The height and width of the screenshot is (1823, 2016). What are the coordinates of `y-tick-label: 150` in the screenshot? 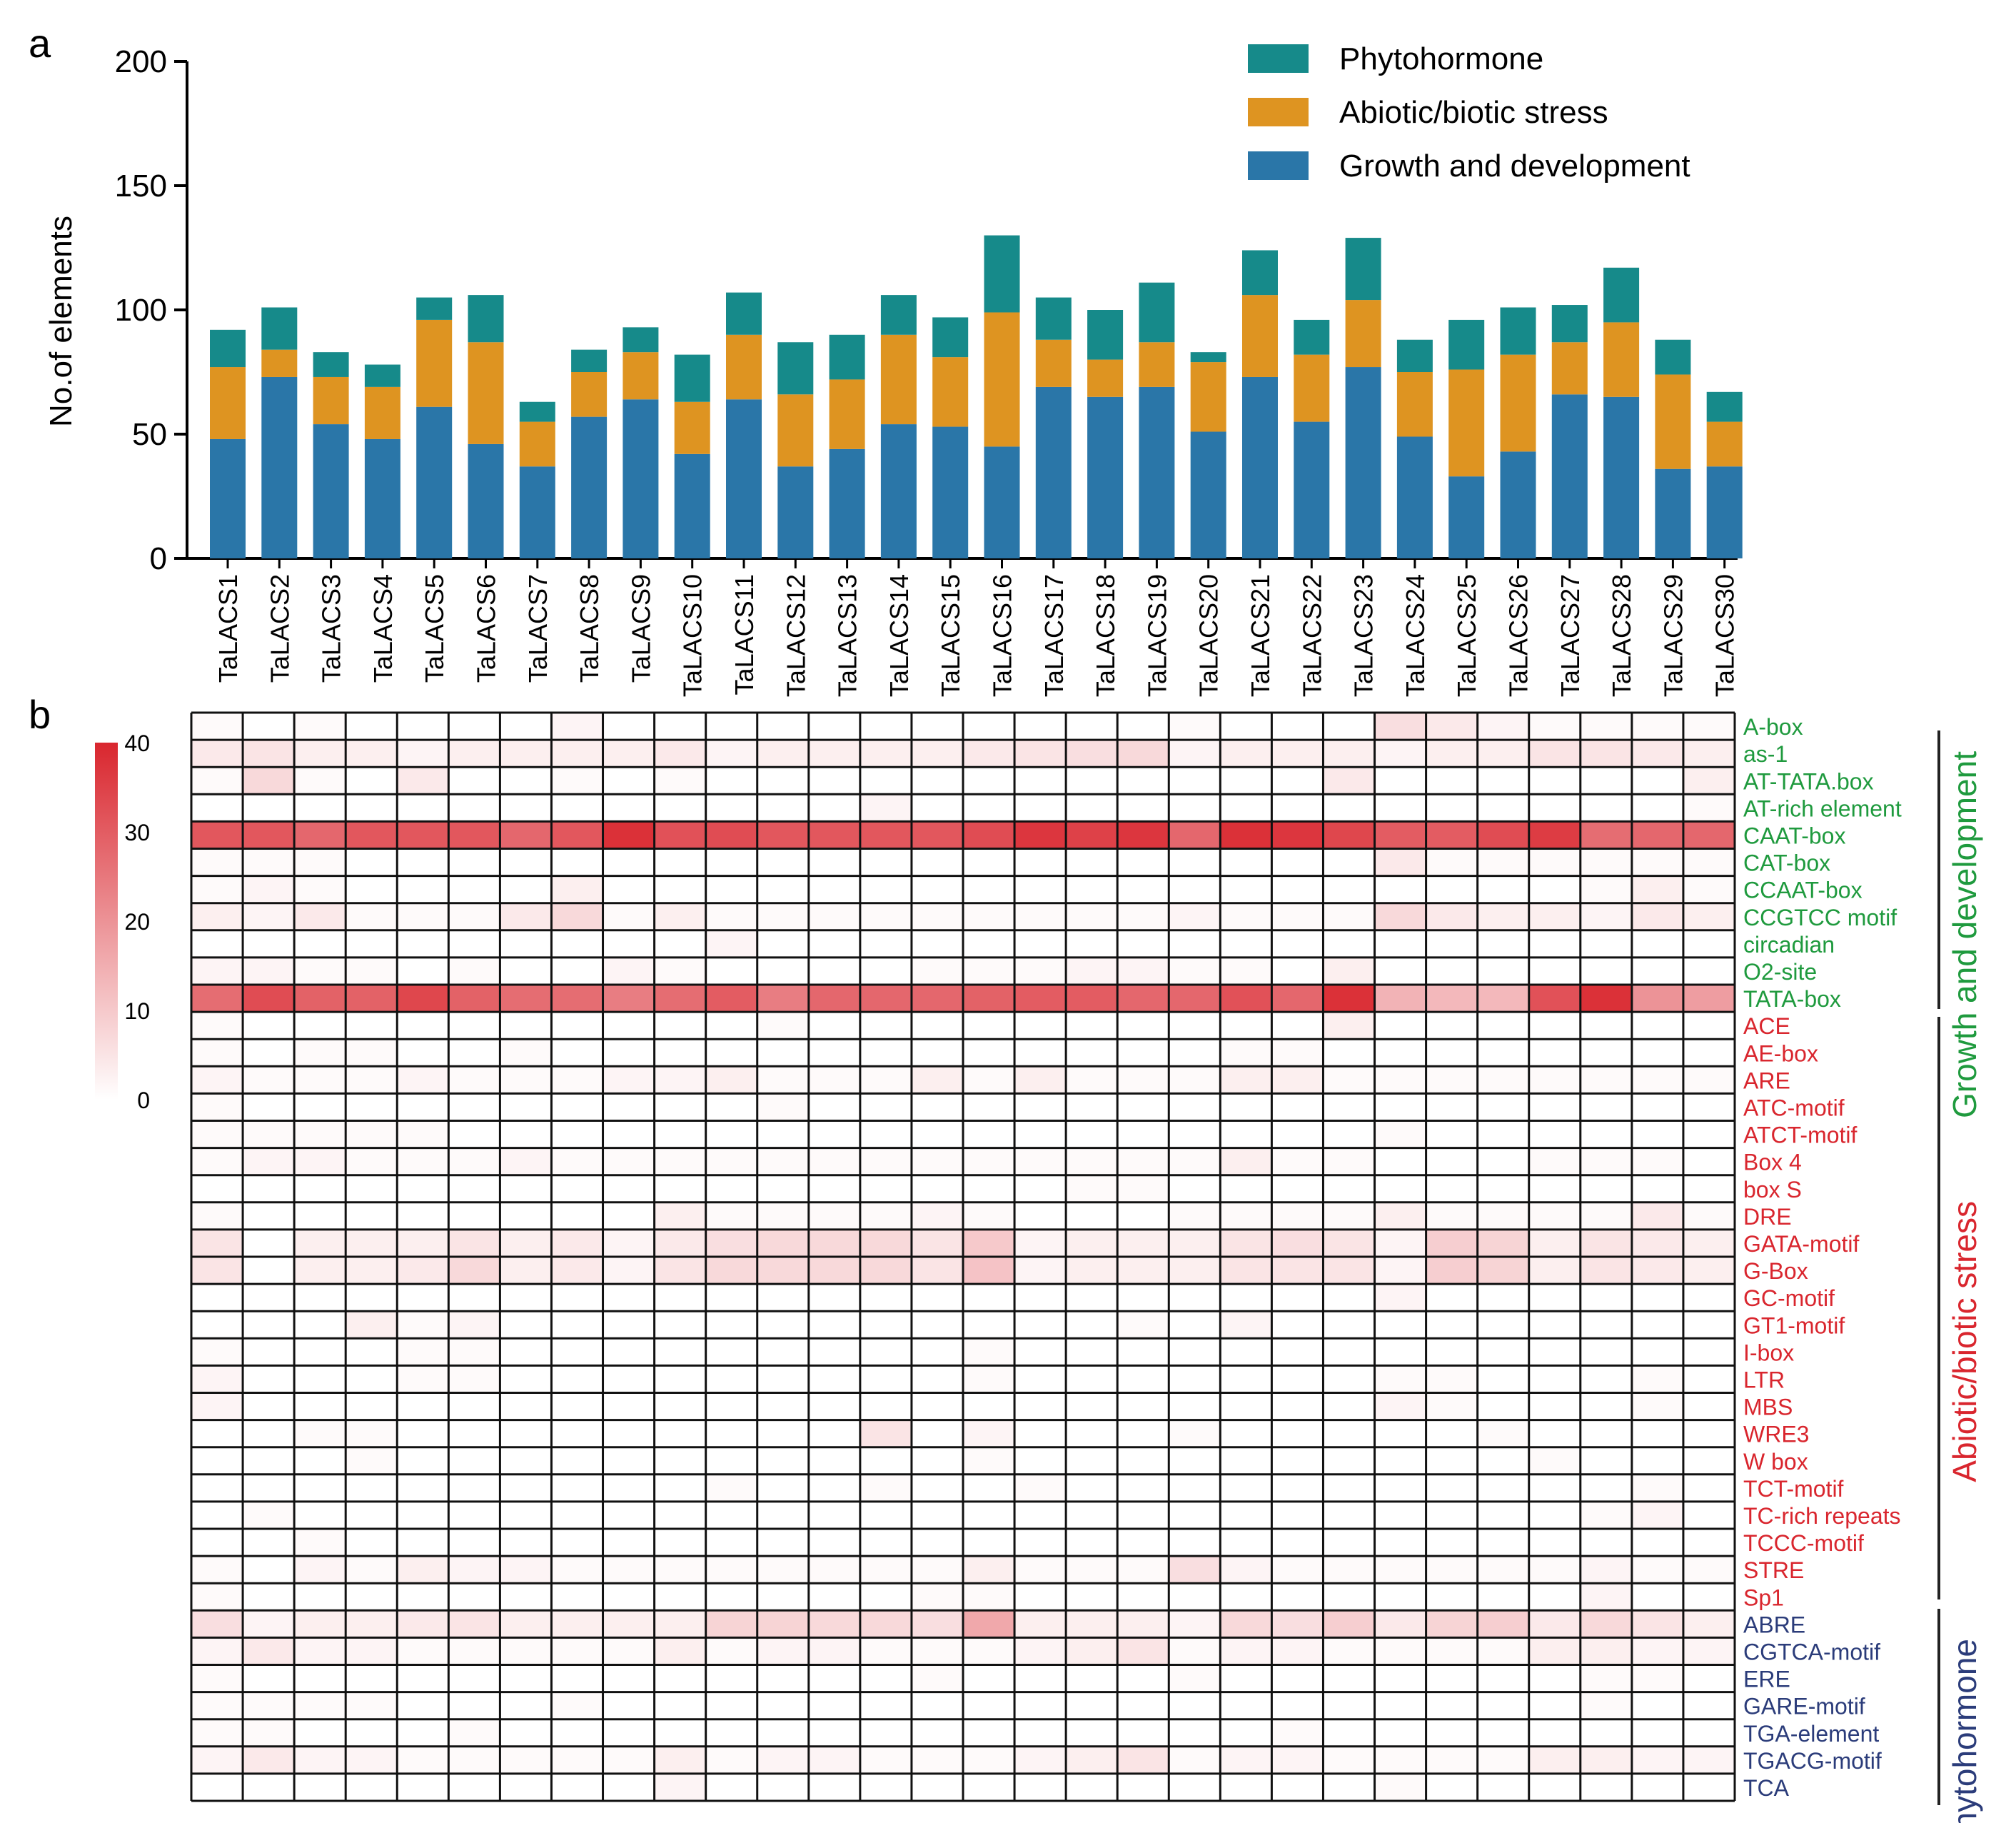 It's located at (141, 186).